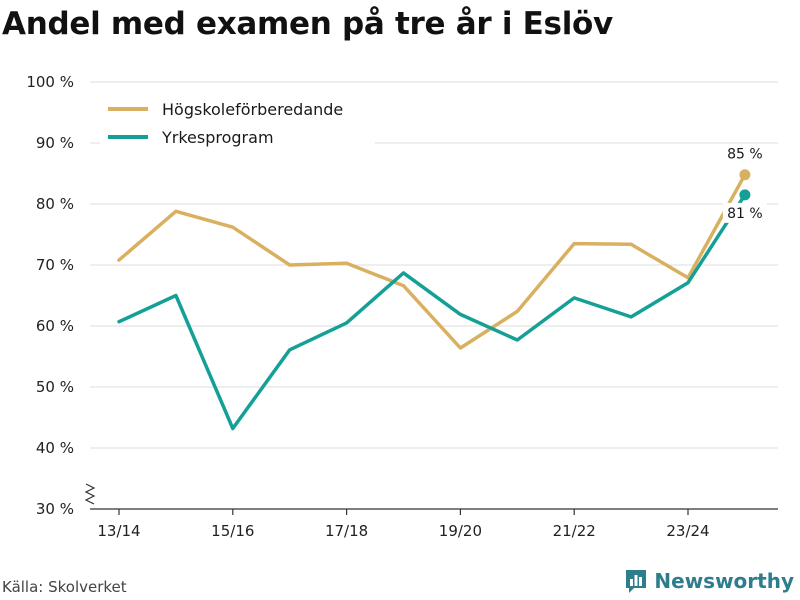 This screenshot has width=800, height=600. Describe the element at coordinates (55, 204) in the screenshot. I see `y-tick-label: 80 %` at that location.